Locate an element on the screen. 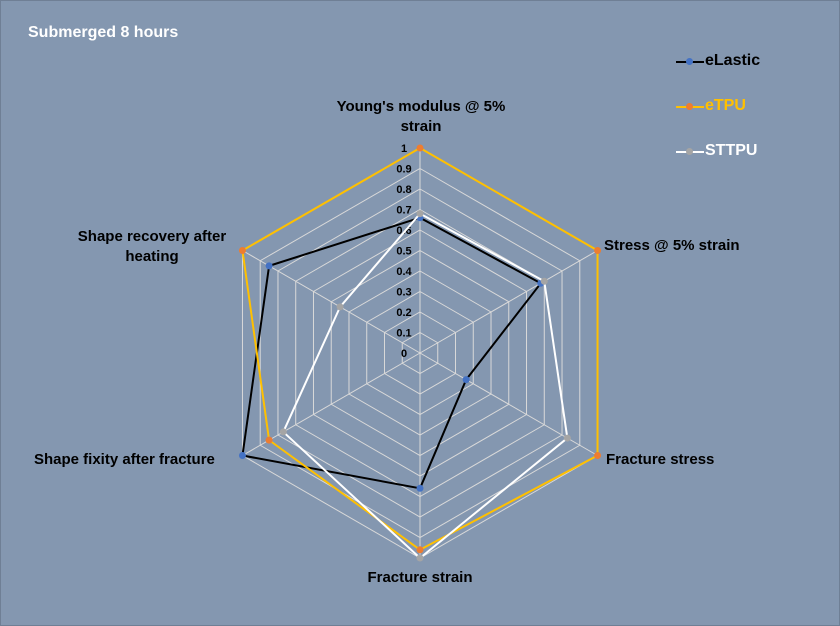 This screenshot has height=626, width=840. tick-label-10: 1 is located at coordinates (404, 149).